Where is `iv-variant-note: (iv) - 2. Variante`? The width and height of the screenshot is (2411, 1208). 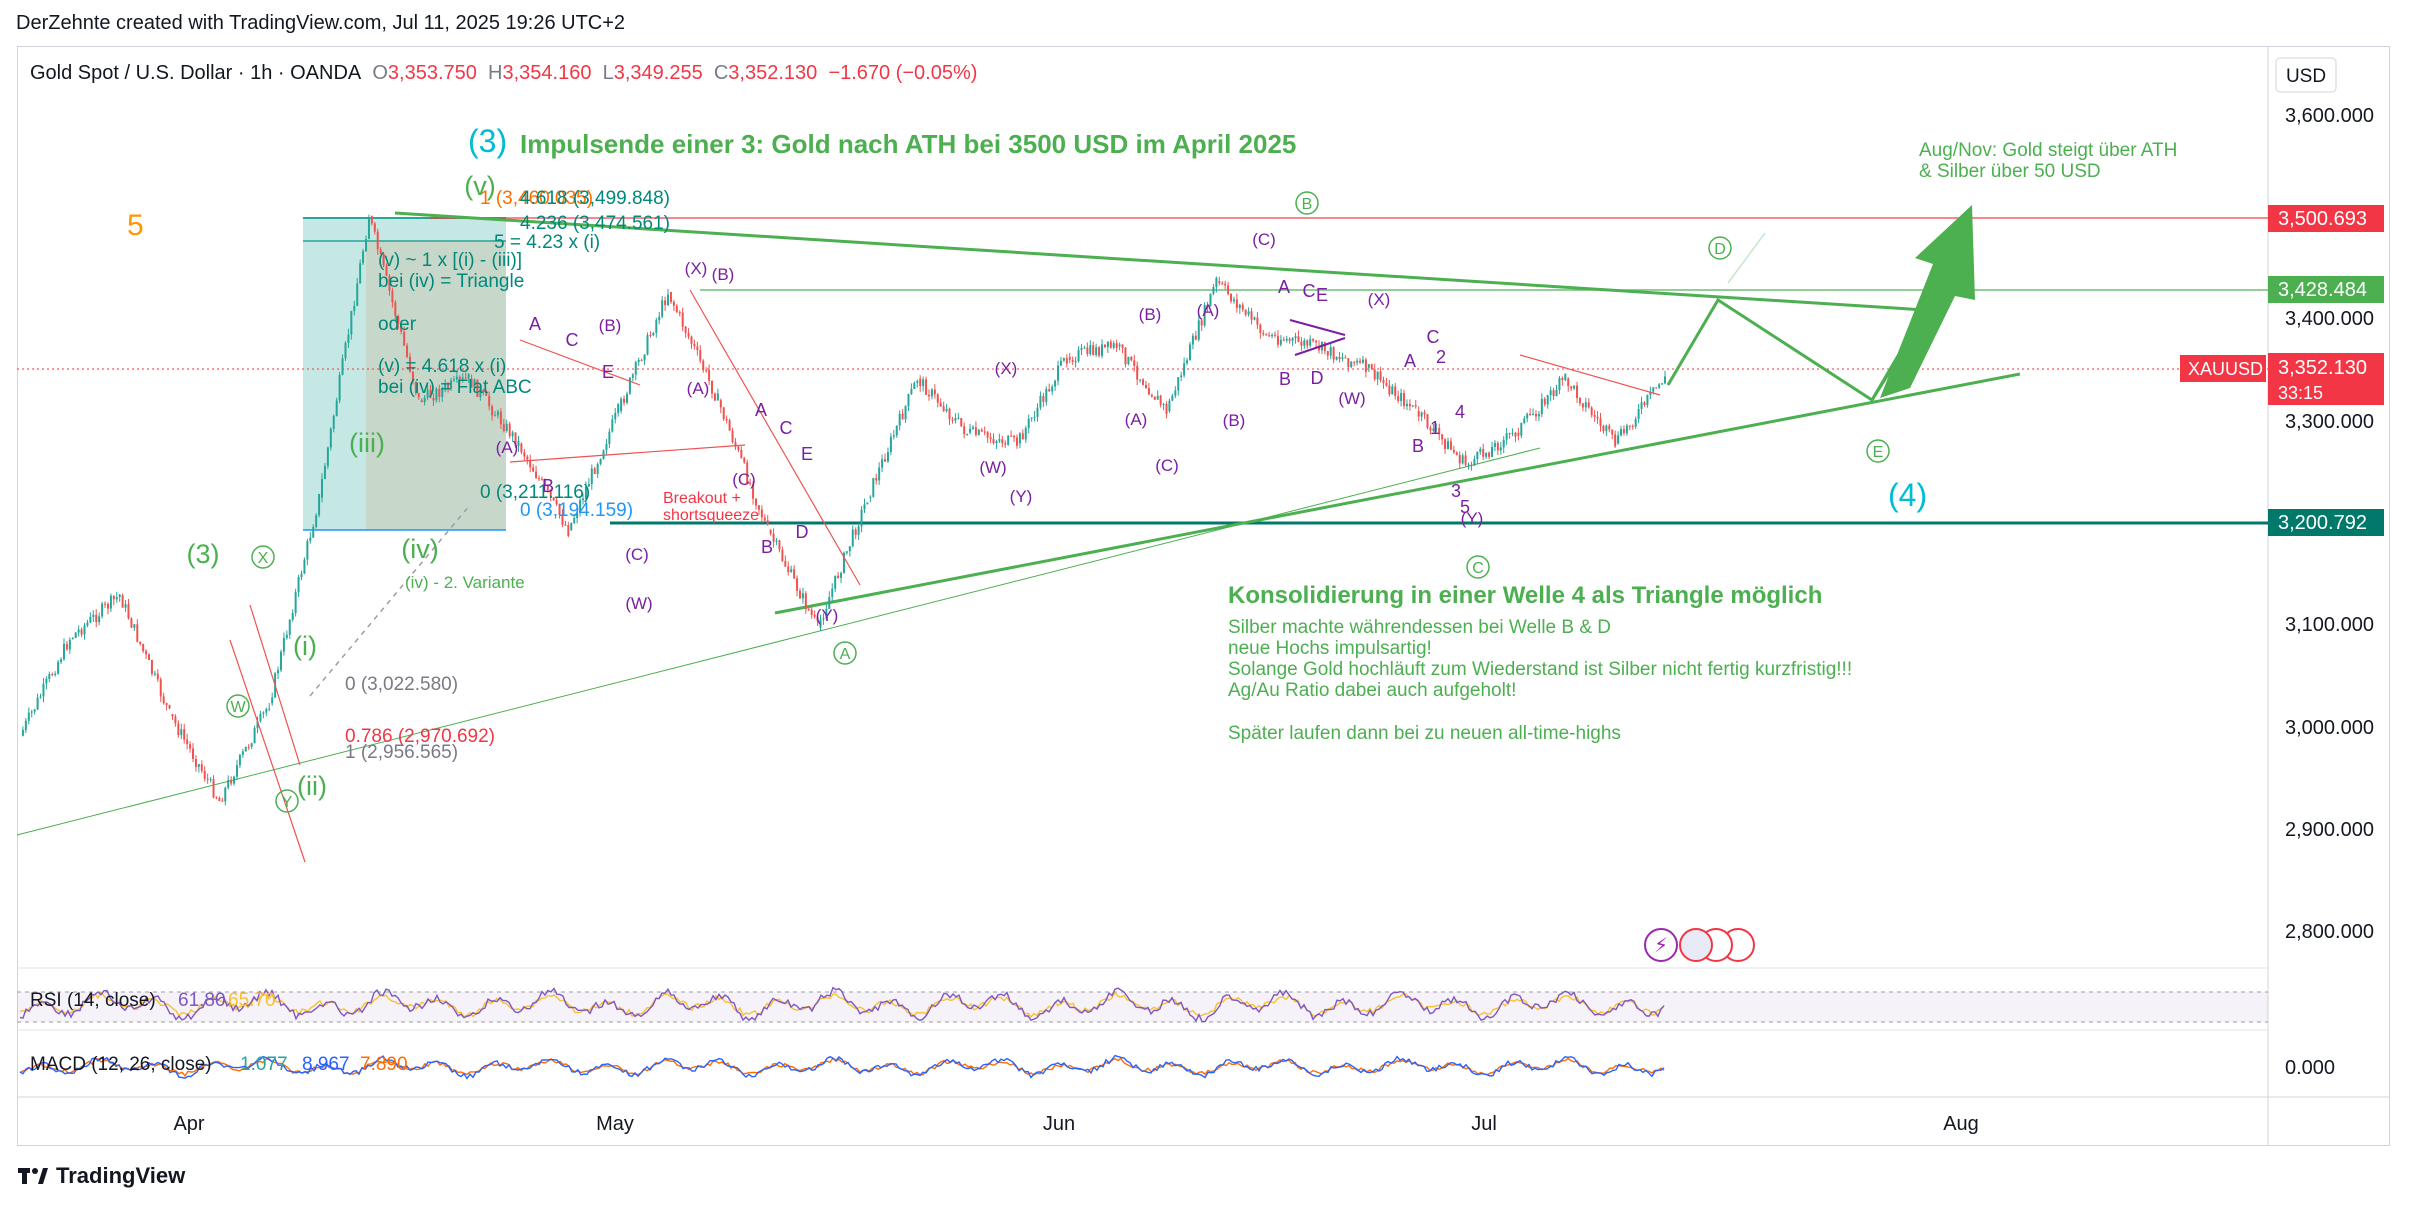 iv-variant-note: (iv) - 2. Variante is located at coordinates (465, 582).